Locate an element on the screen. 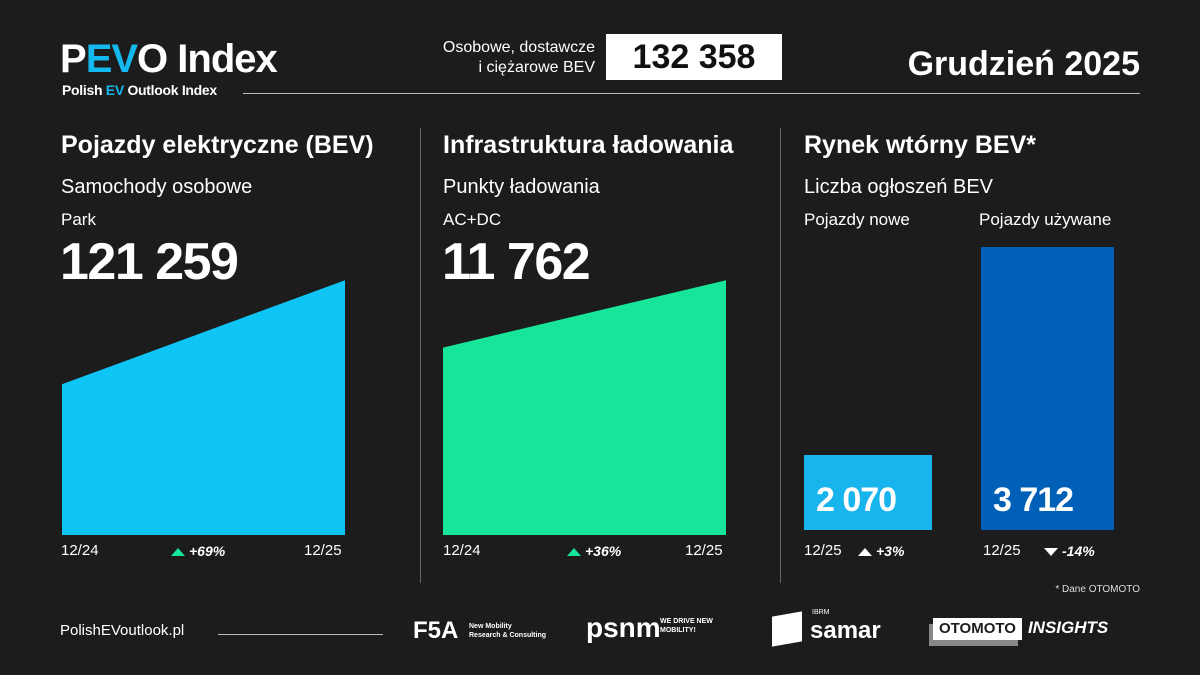  pevo-logo: PEVO Index is located at coordinates (169, 59).